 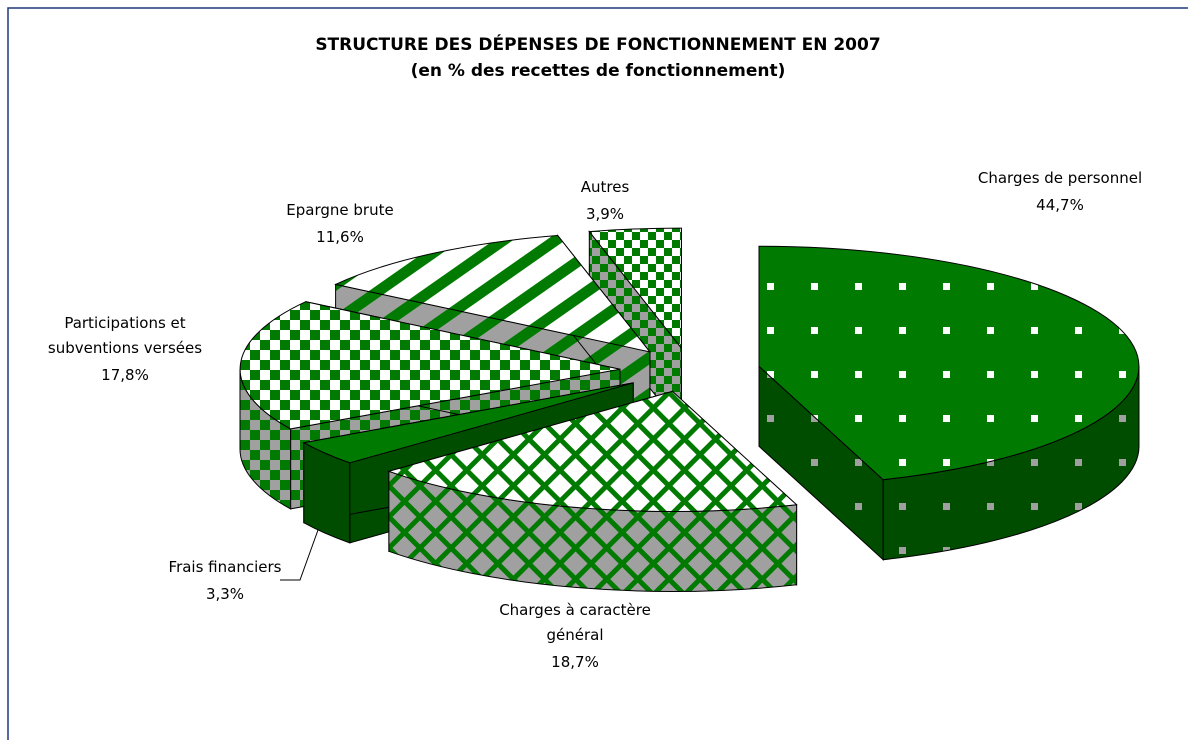 I want to click on category-label: Frais financiers, so click(x=225, y=567).